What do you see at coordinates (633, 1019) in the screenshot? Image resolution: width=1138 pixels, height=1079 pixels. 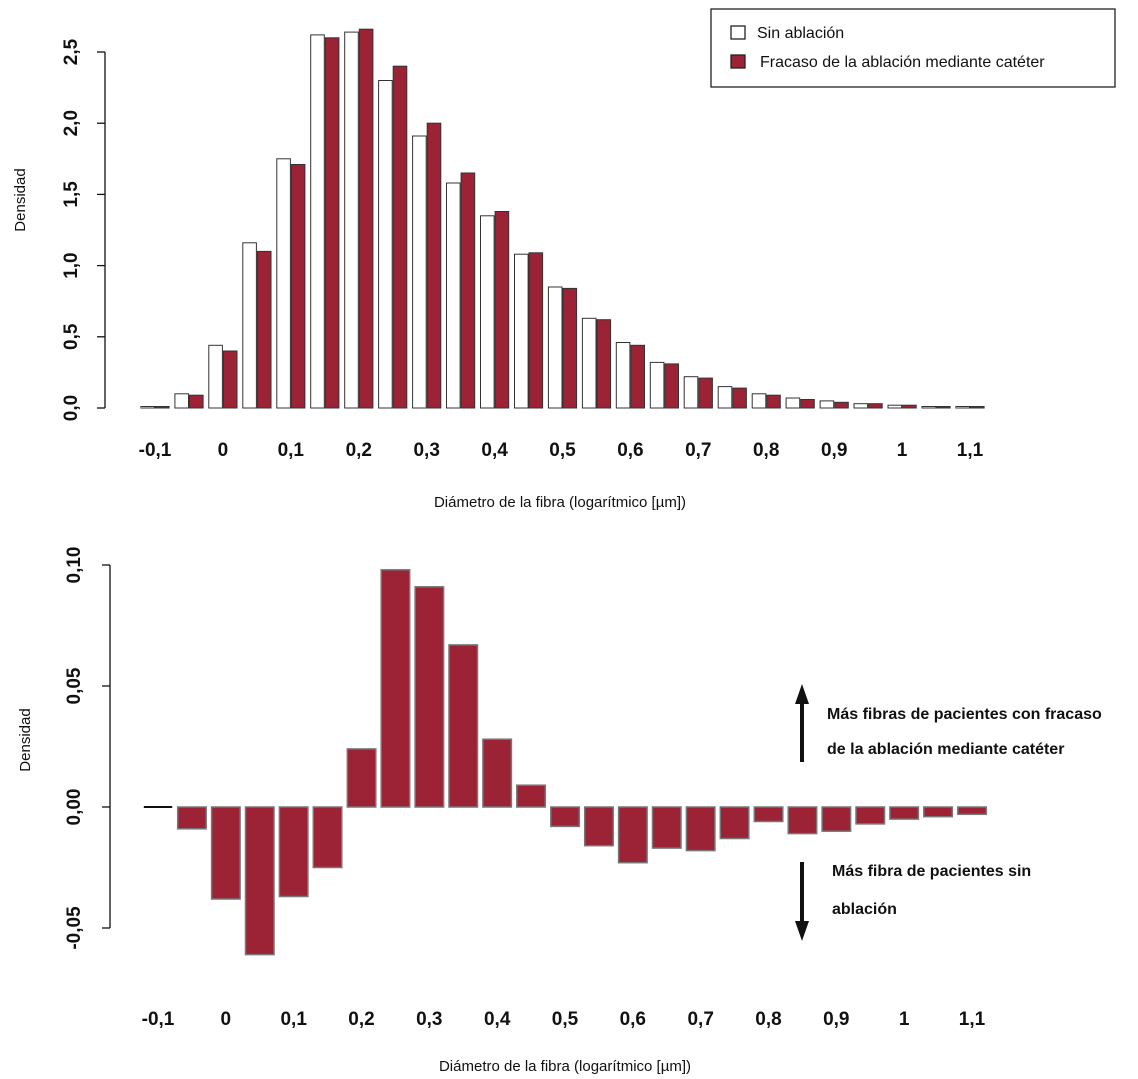 I see `bottom-x-tick-label: 0,6` at bounding box center [633, 1019].